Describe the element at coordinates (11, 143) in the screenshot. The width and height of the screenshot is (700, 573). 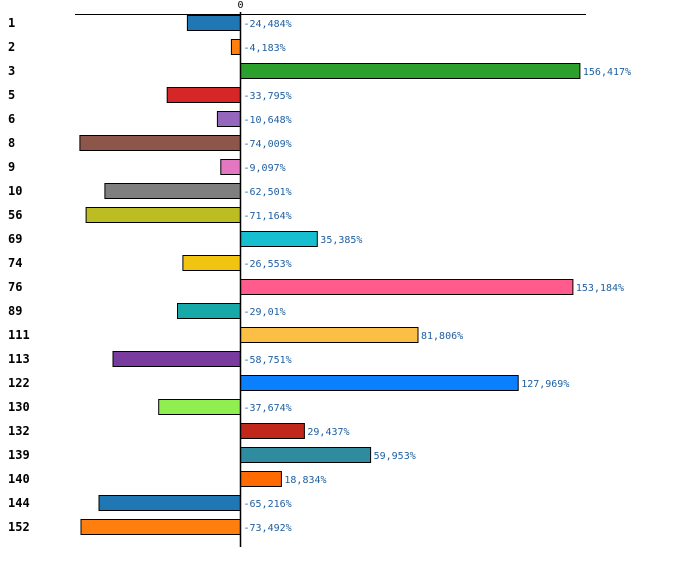
I see `category-label-8: 8` at that location.